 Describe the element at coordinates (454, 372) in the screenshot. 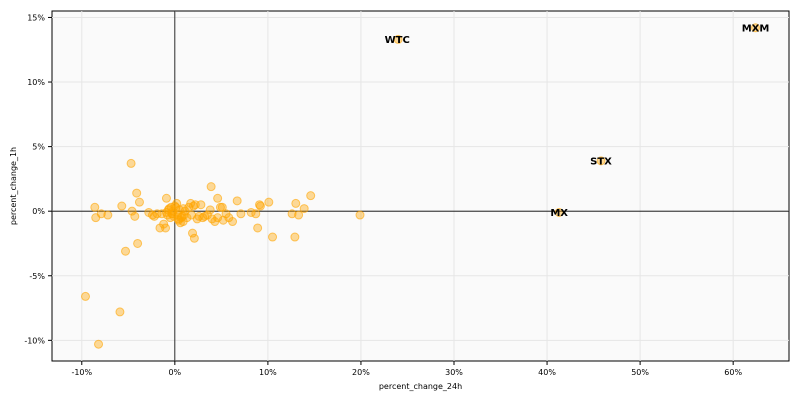

I see `x-tick-label: 30%` at that location.